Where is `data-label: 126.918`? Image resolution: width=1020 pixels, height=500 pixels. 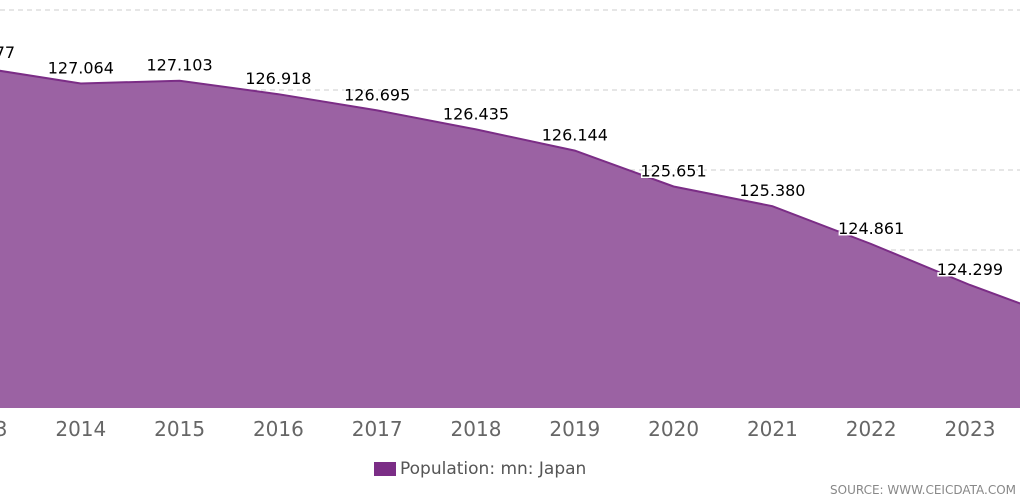
data-label: 126.918 is located at coordinates (278, 78).